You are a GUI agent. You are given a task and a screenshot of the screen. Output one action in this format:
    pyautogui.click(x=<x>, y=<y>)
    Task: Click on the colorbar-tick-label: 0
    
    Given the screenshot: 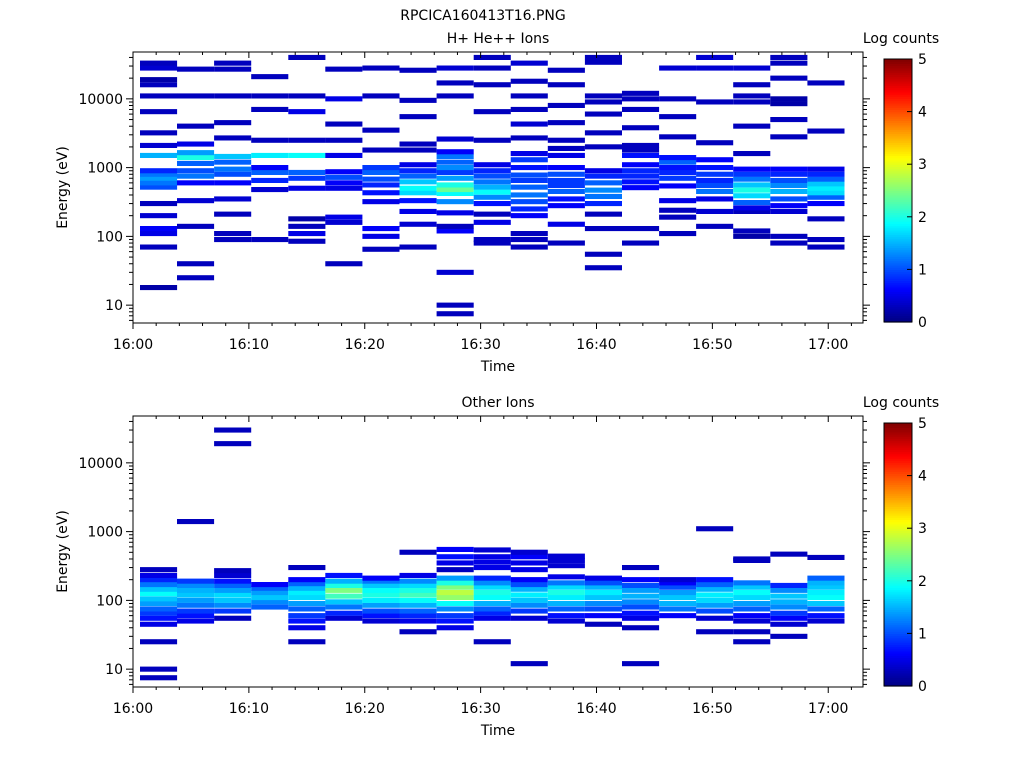 What is the action you would take?
    pyautogui.click(x=922, y=323)
    